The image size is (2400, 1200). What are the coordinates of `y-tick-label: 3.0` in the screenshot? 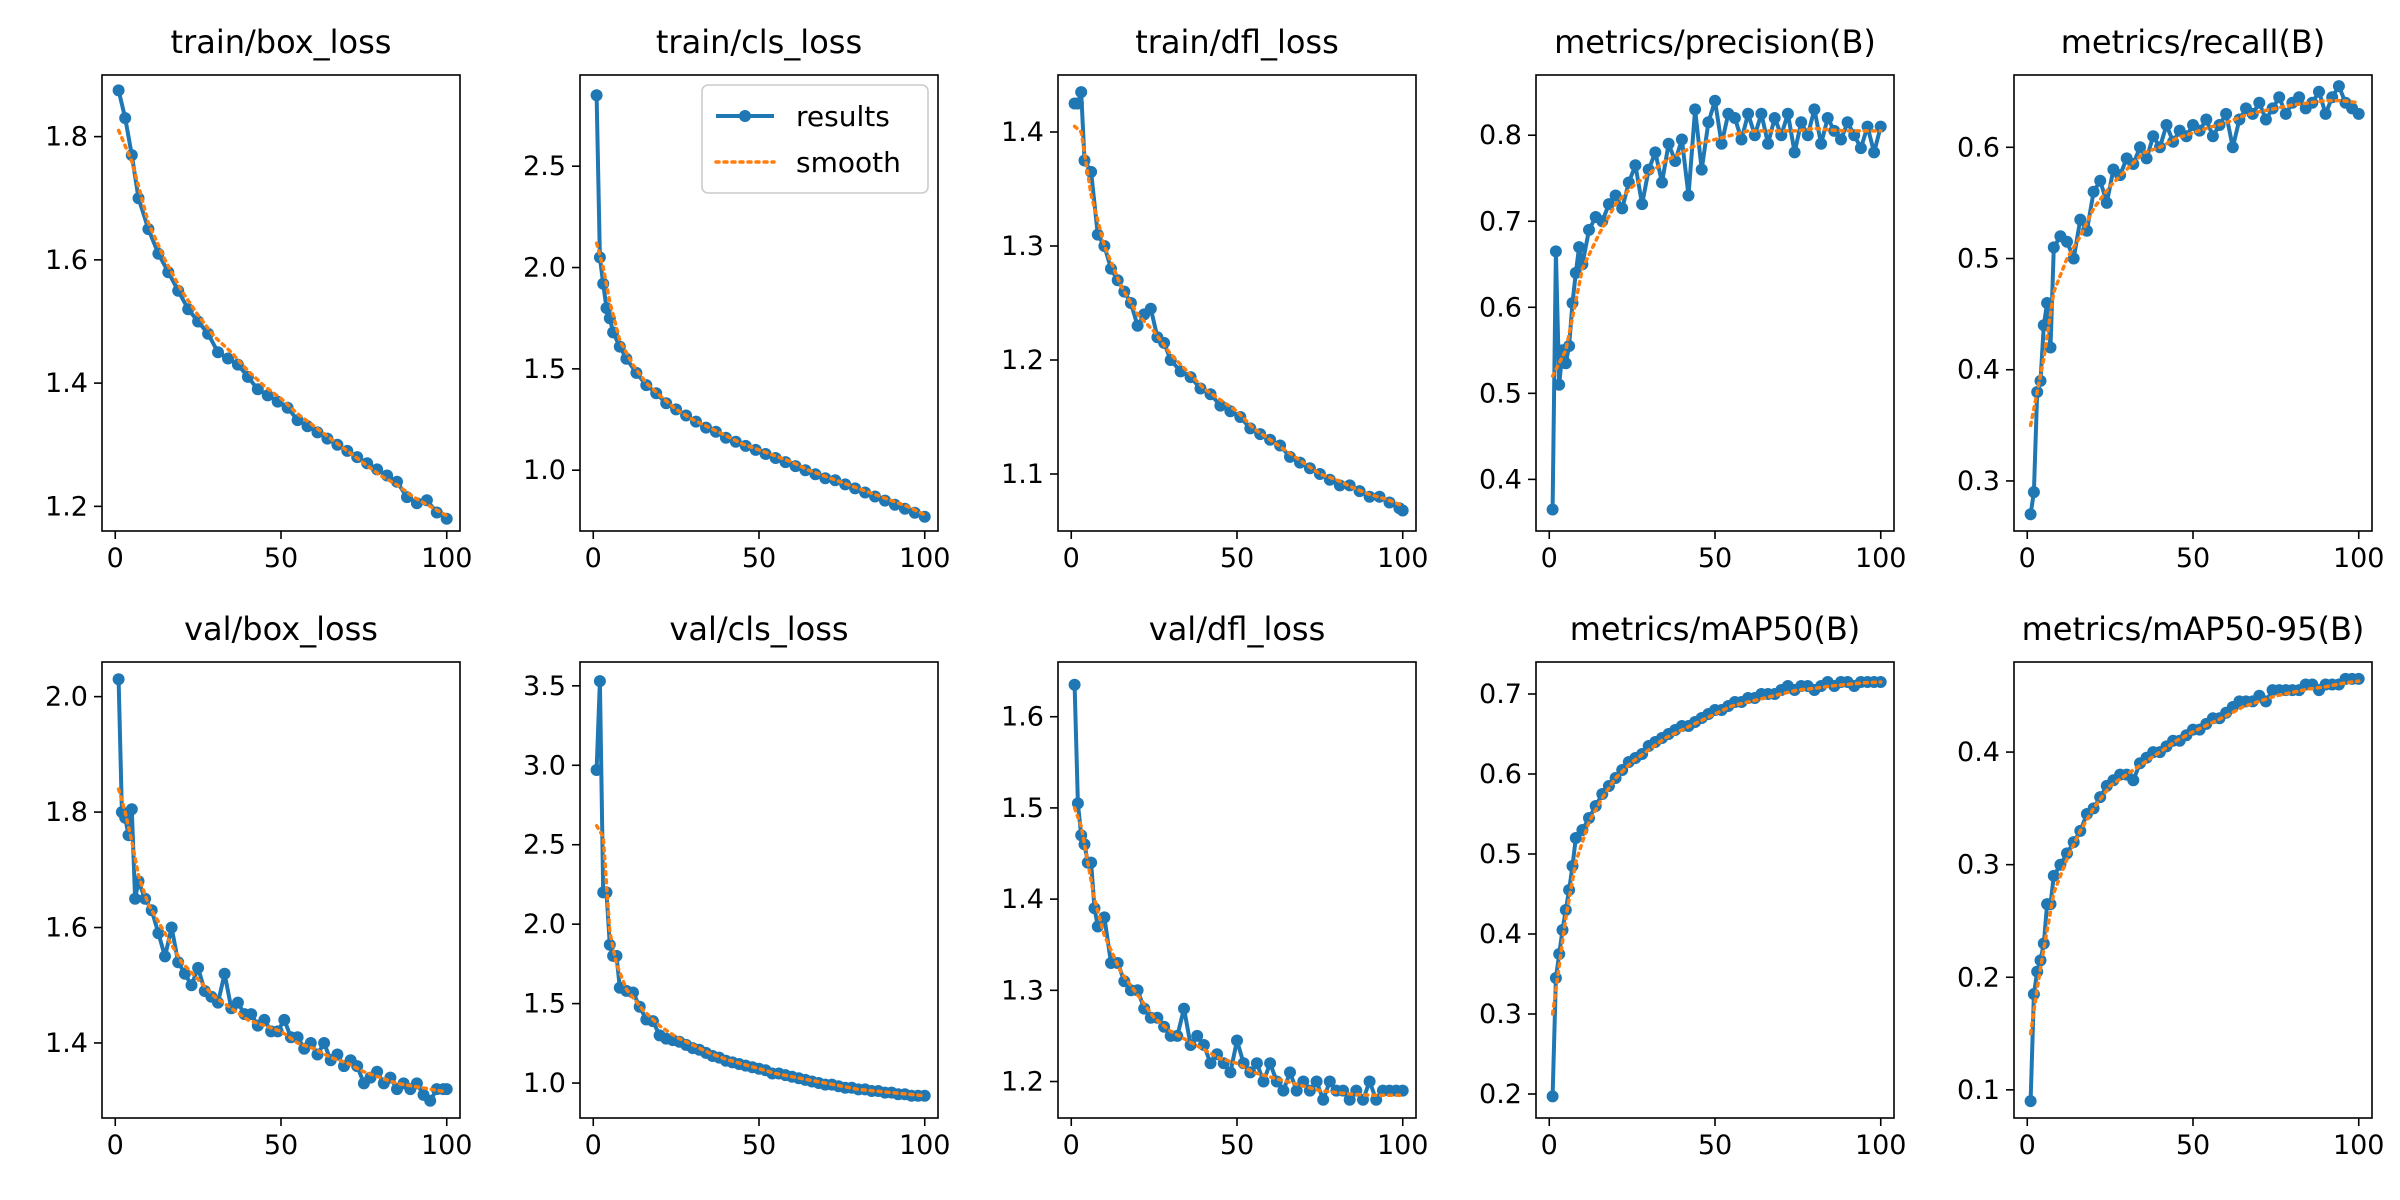 It's located at (544, 765).